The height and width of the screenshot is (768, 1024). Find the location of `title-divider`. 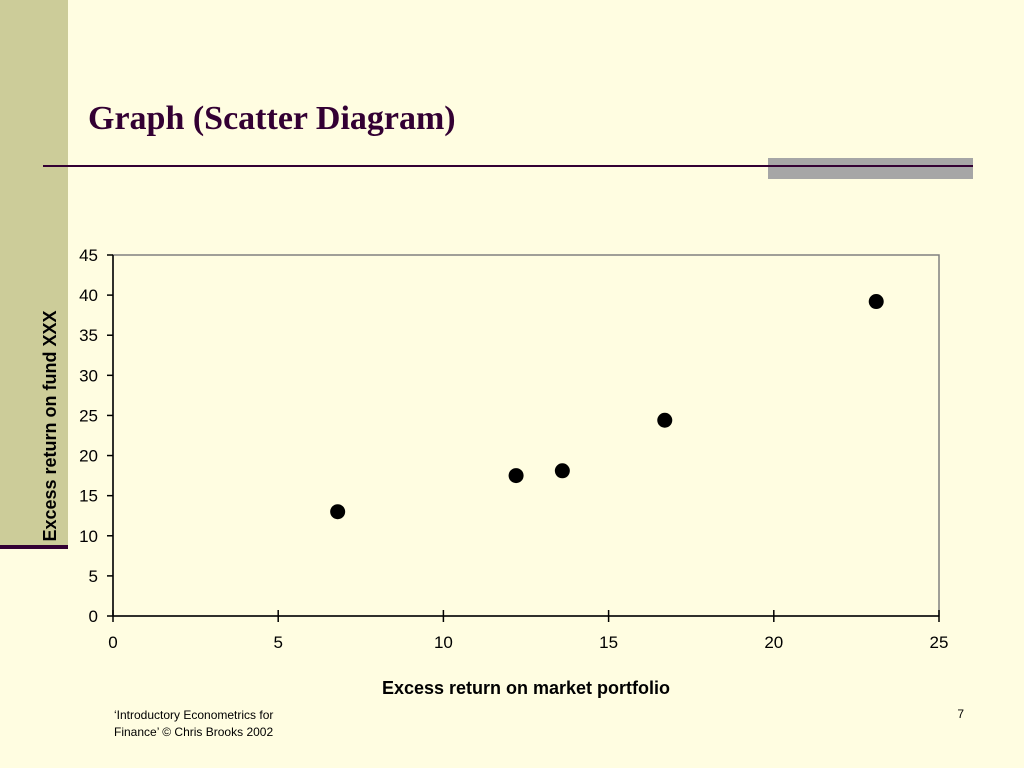

title-divider is located at coordinates (508, 166).